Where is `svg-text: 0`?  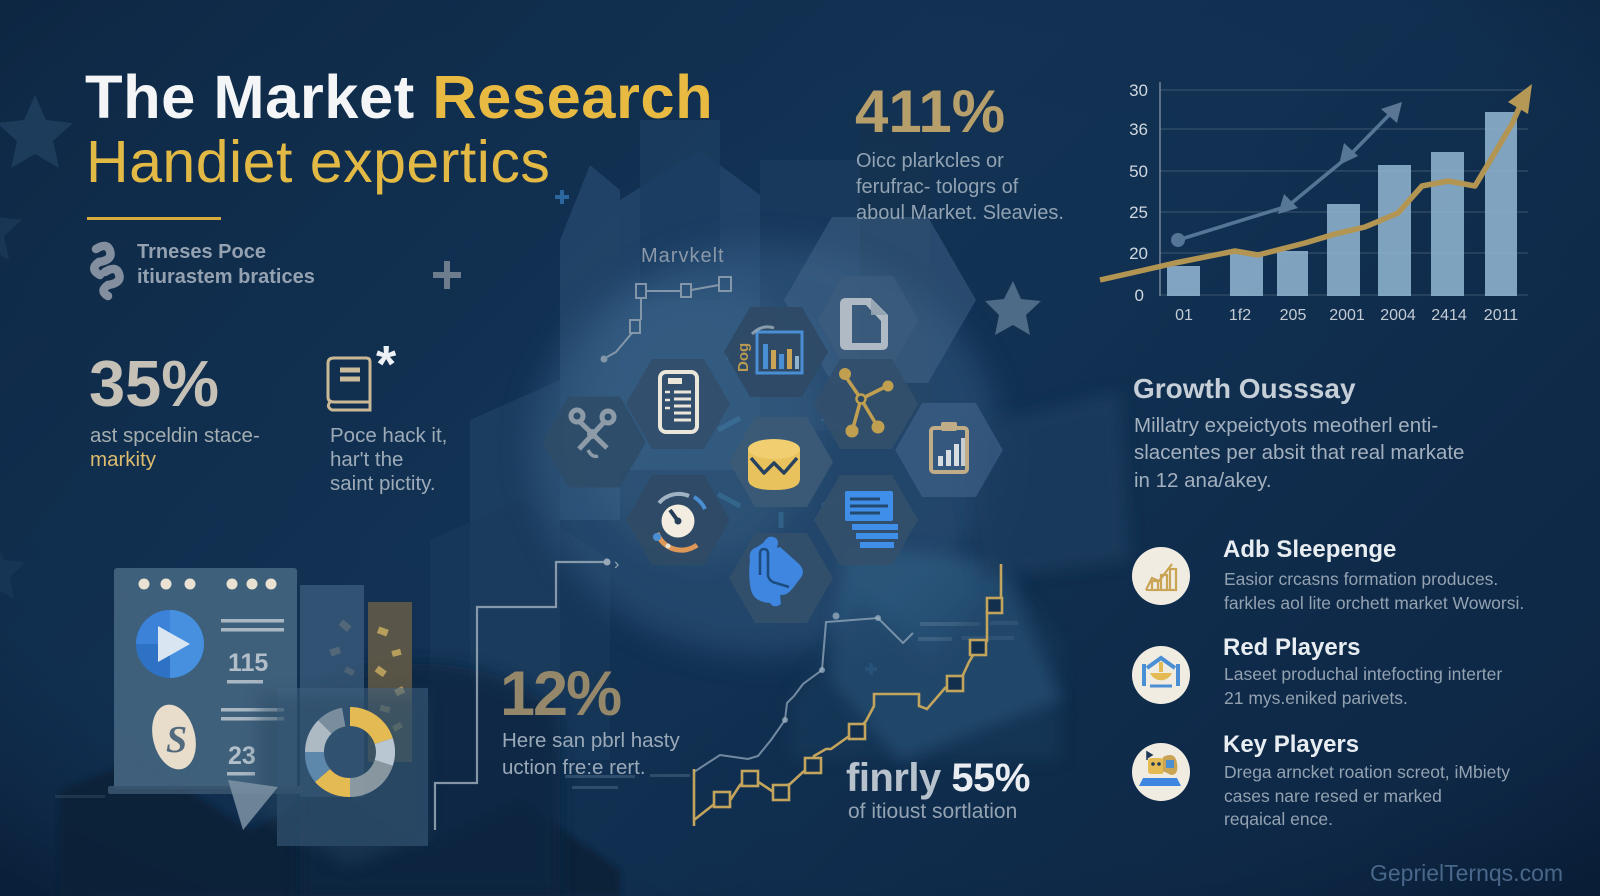
svg-text: 0 is located at coordinates (1139, 295).